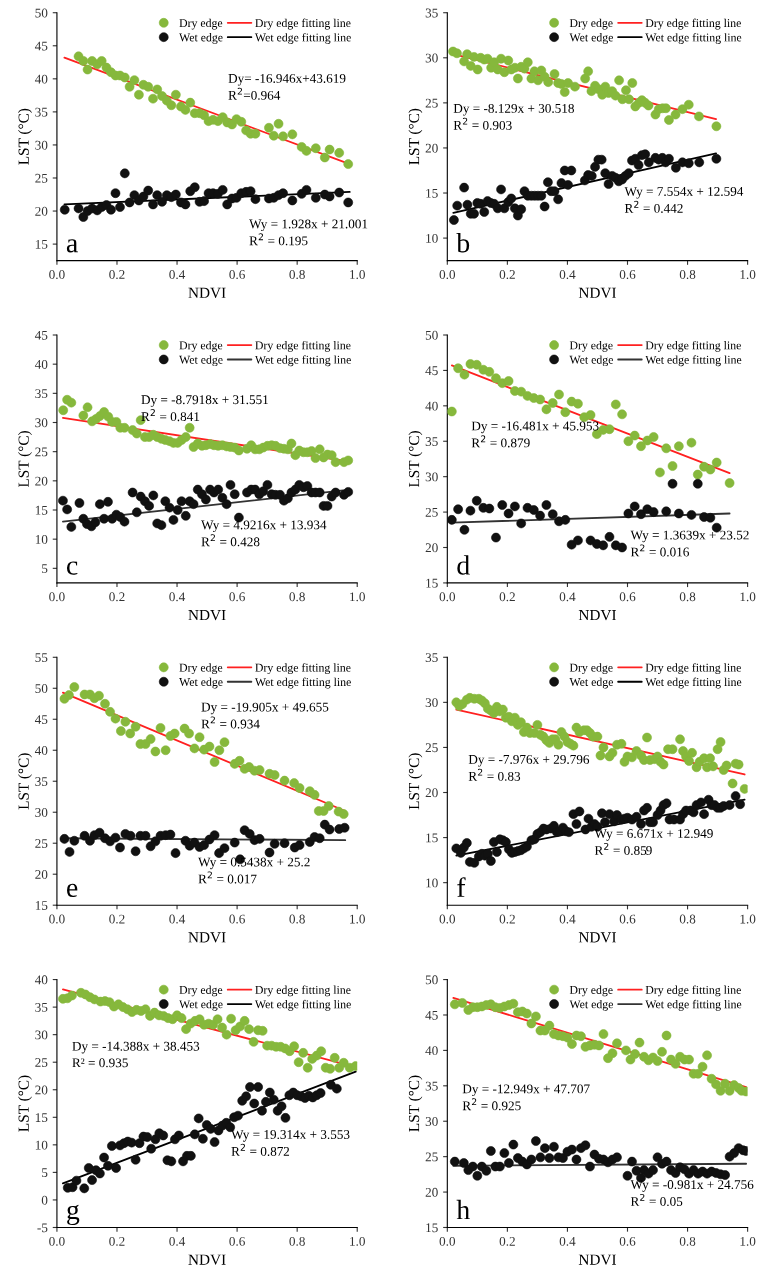  Describe the element at coordinates (204, 408) in the screenshot. I see `annotation: Dy = -8.7918x + 31.551 R$^{2}$ = 0.841` at that location.